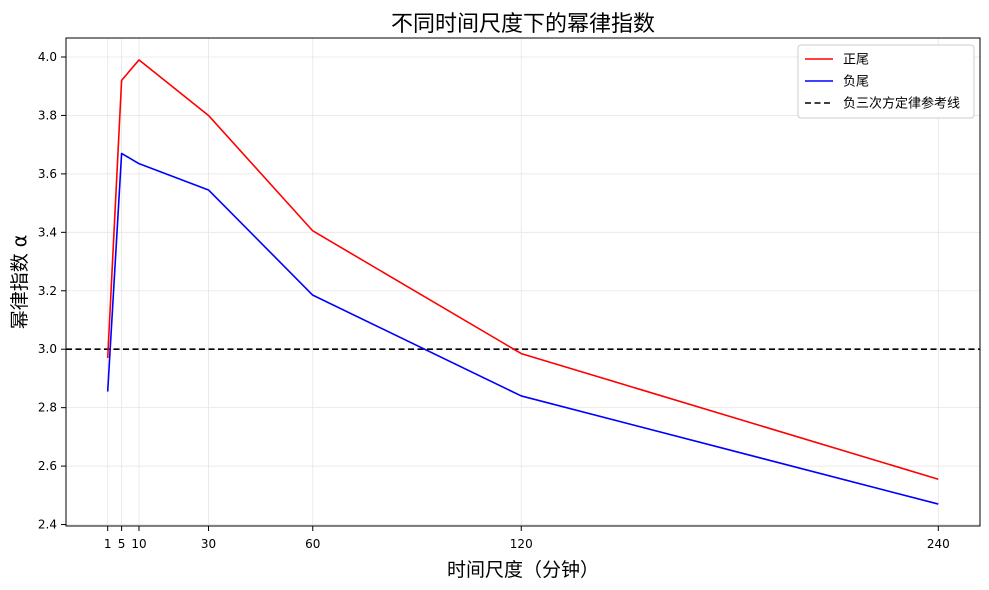 This screenshot has height=590, width=989. I want to click on legend-label: 负三次方定律参考线, so click(901, 104).